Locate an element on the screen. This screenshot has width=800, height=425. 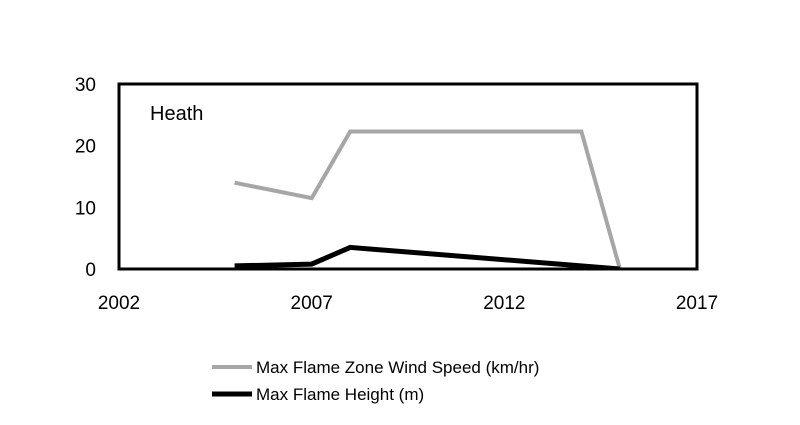
x-tick-label: 2002 is located at coordinates (119, 303).